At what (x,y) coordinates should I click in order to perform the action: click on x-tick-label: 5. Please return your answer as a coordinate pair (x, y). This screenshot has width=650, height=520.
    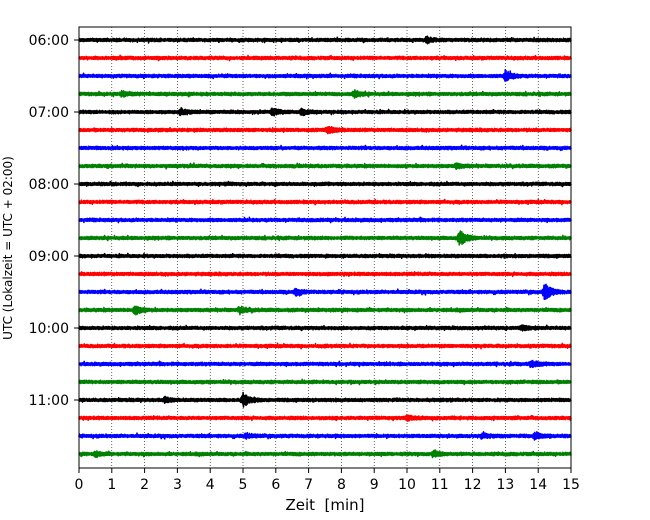
    Looking at the image, I should click on (243, 485).